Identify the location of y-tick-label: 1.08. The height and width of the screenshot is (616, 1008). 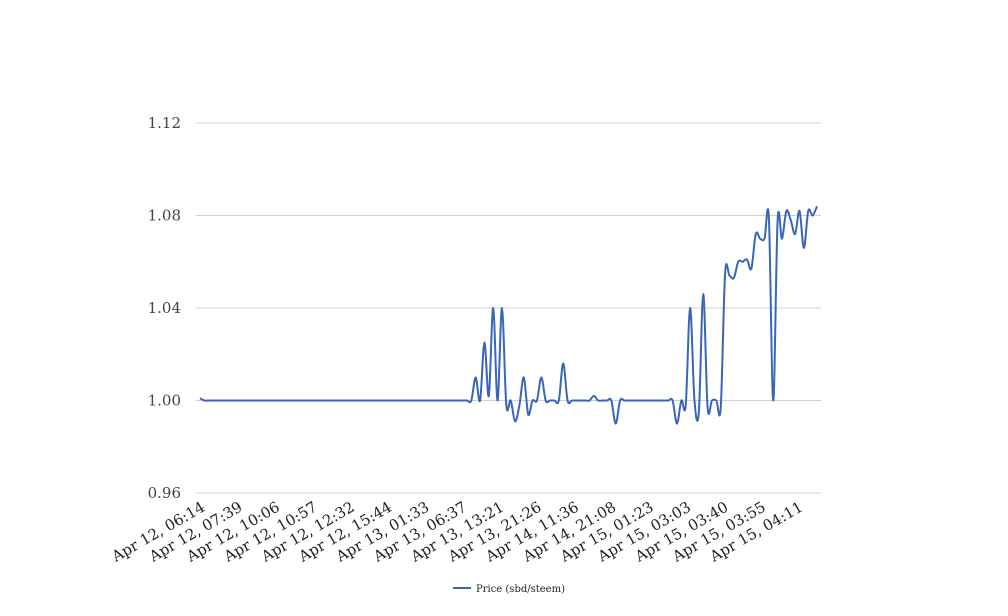
(164, 216).